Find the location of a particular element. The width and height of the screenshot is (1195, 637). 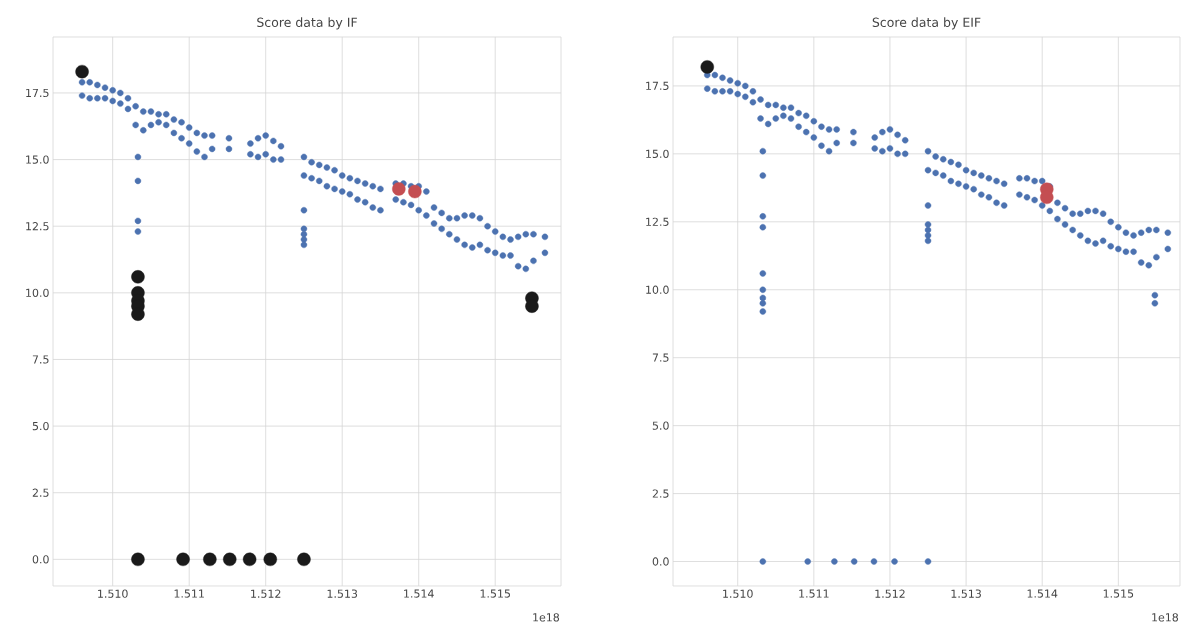

chart-title: Score data by IF is located at coordinates (307, 23).